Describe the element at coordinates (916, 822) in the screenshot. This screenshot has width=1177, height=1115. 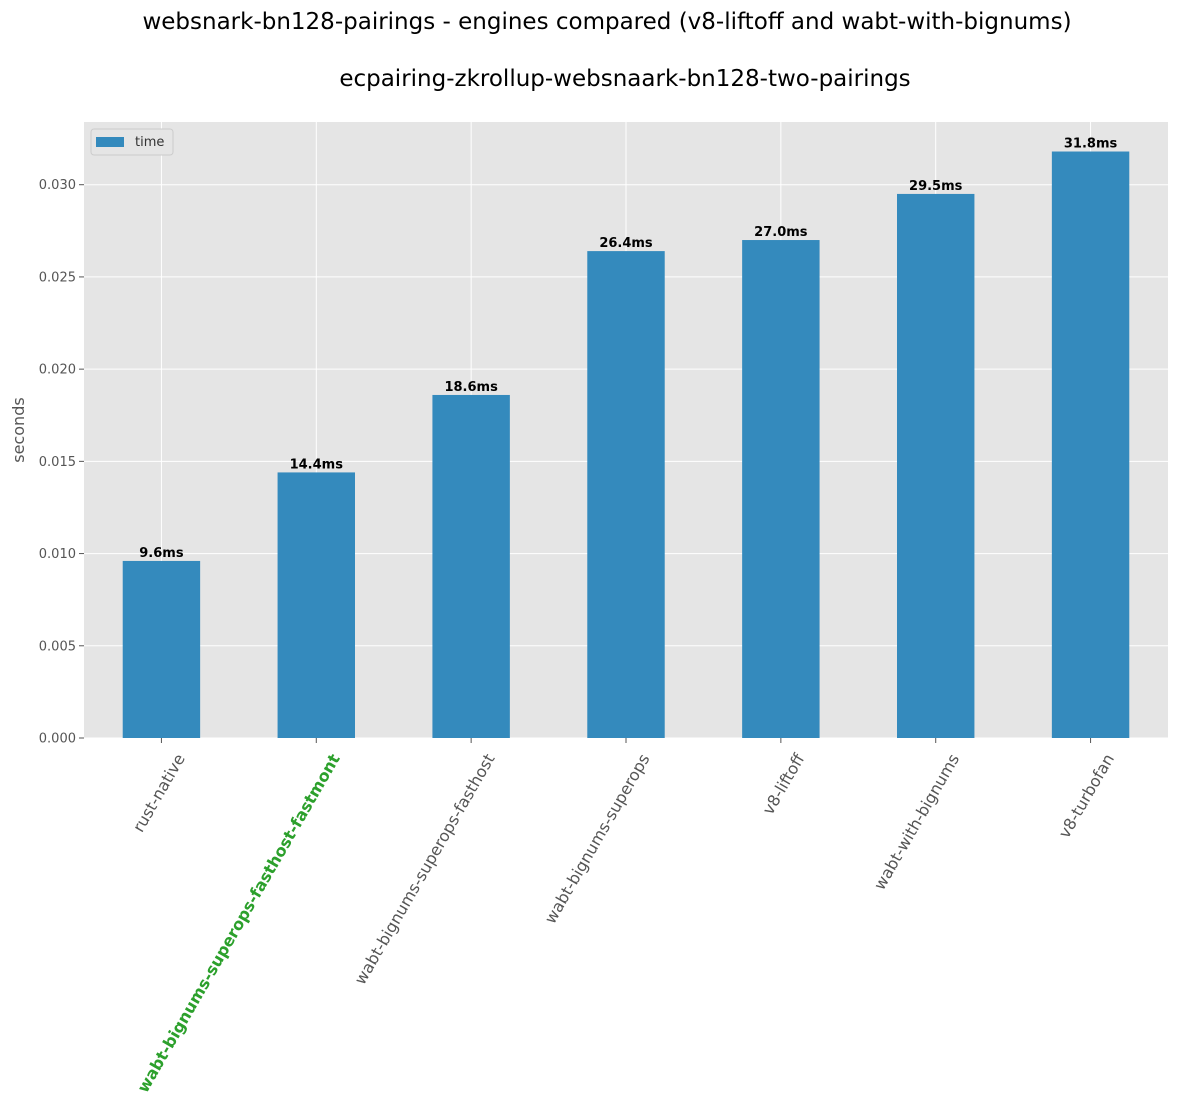
I see `x-tick-label-wabt-with-bignums: wabt-with-bignums` at that location.